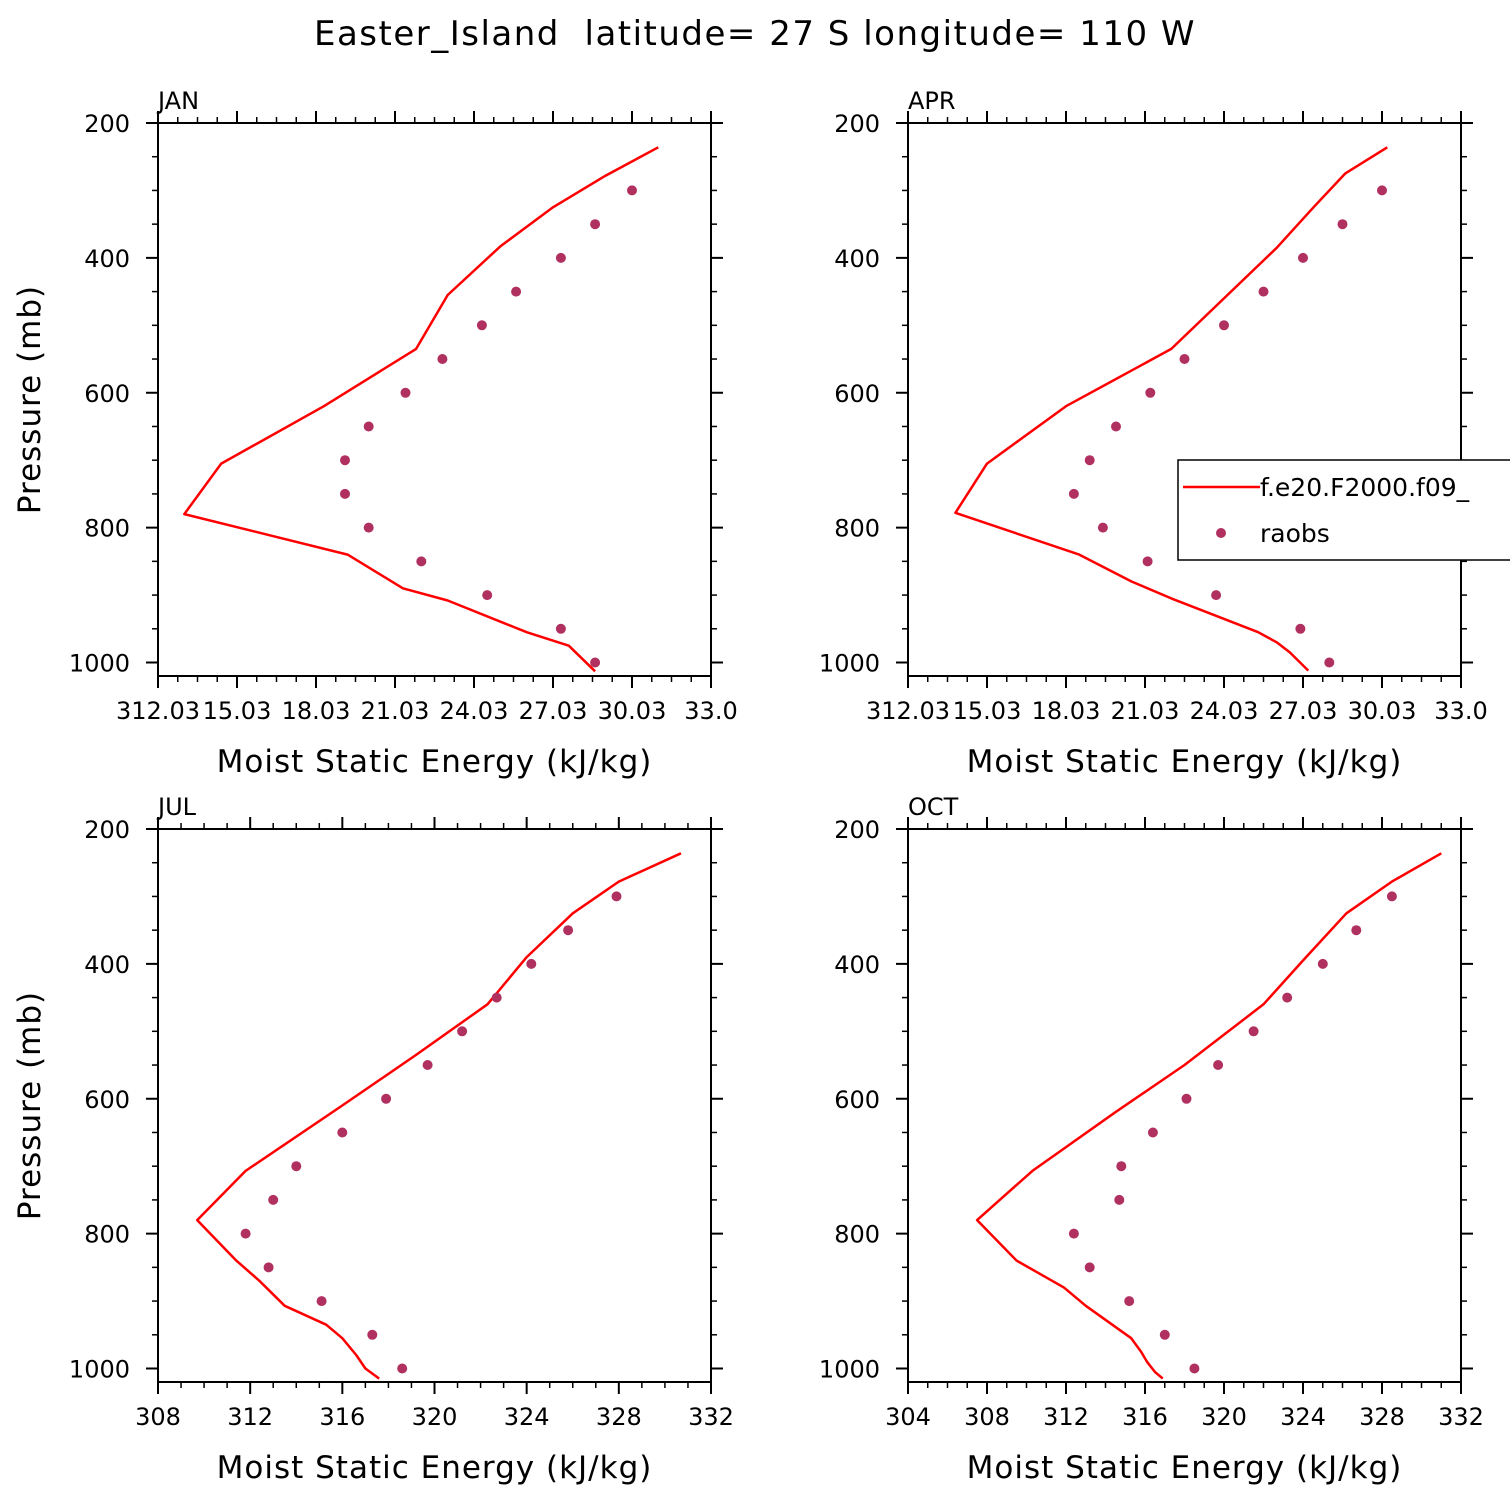 This screenshot has height=1510, width=1510. I want to click on x-tick-label: 18.03, so click(316, 711).